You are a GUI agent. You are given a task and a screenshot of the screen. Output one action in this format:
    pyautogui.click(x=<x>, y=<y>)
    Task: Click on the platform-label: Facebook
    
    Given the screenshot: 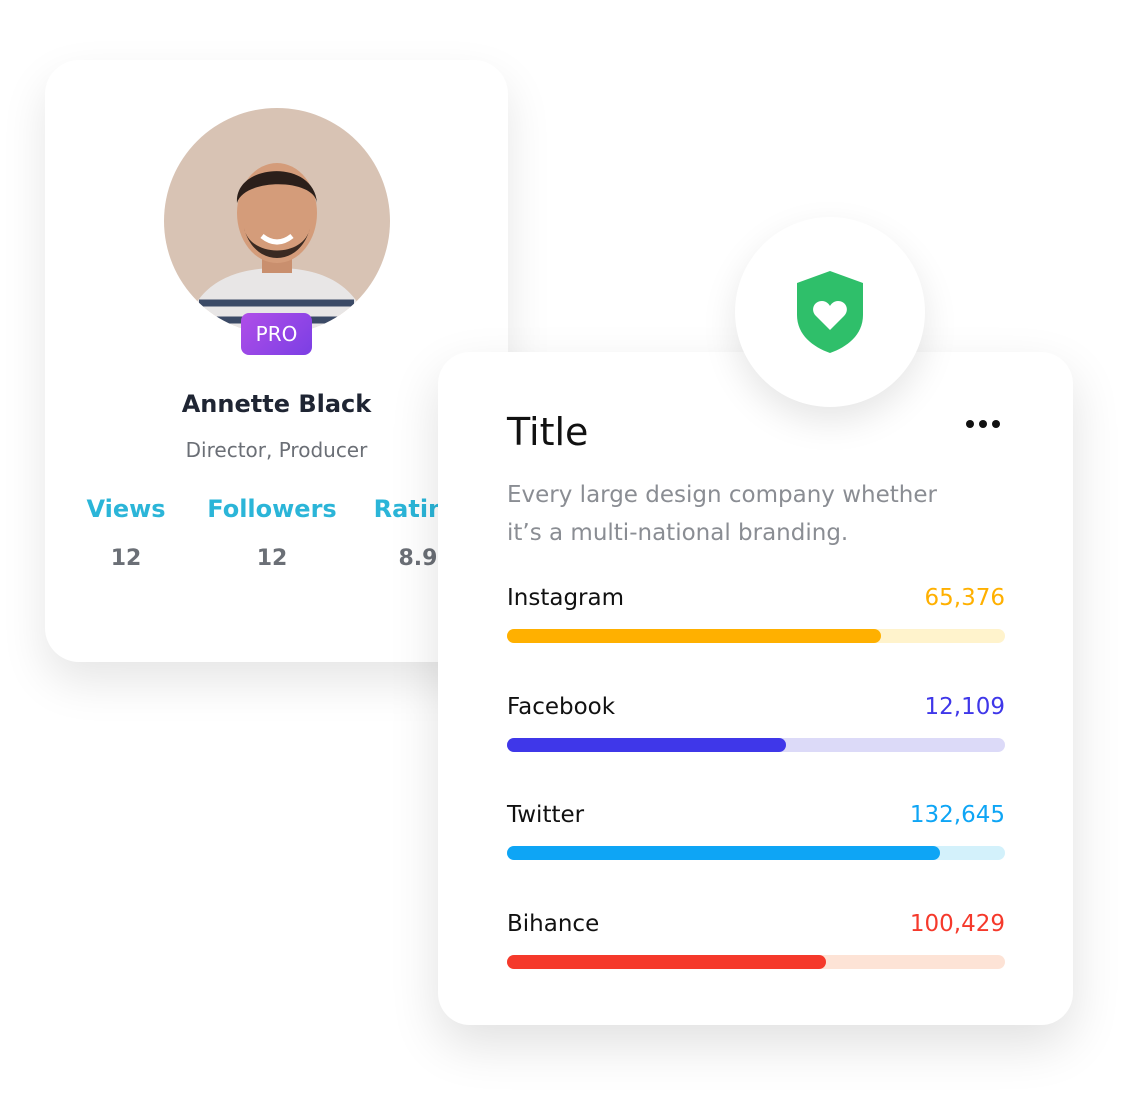 What is the action you would take?
    pyautogui.click(x=561, y=706)
    